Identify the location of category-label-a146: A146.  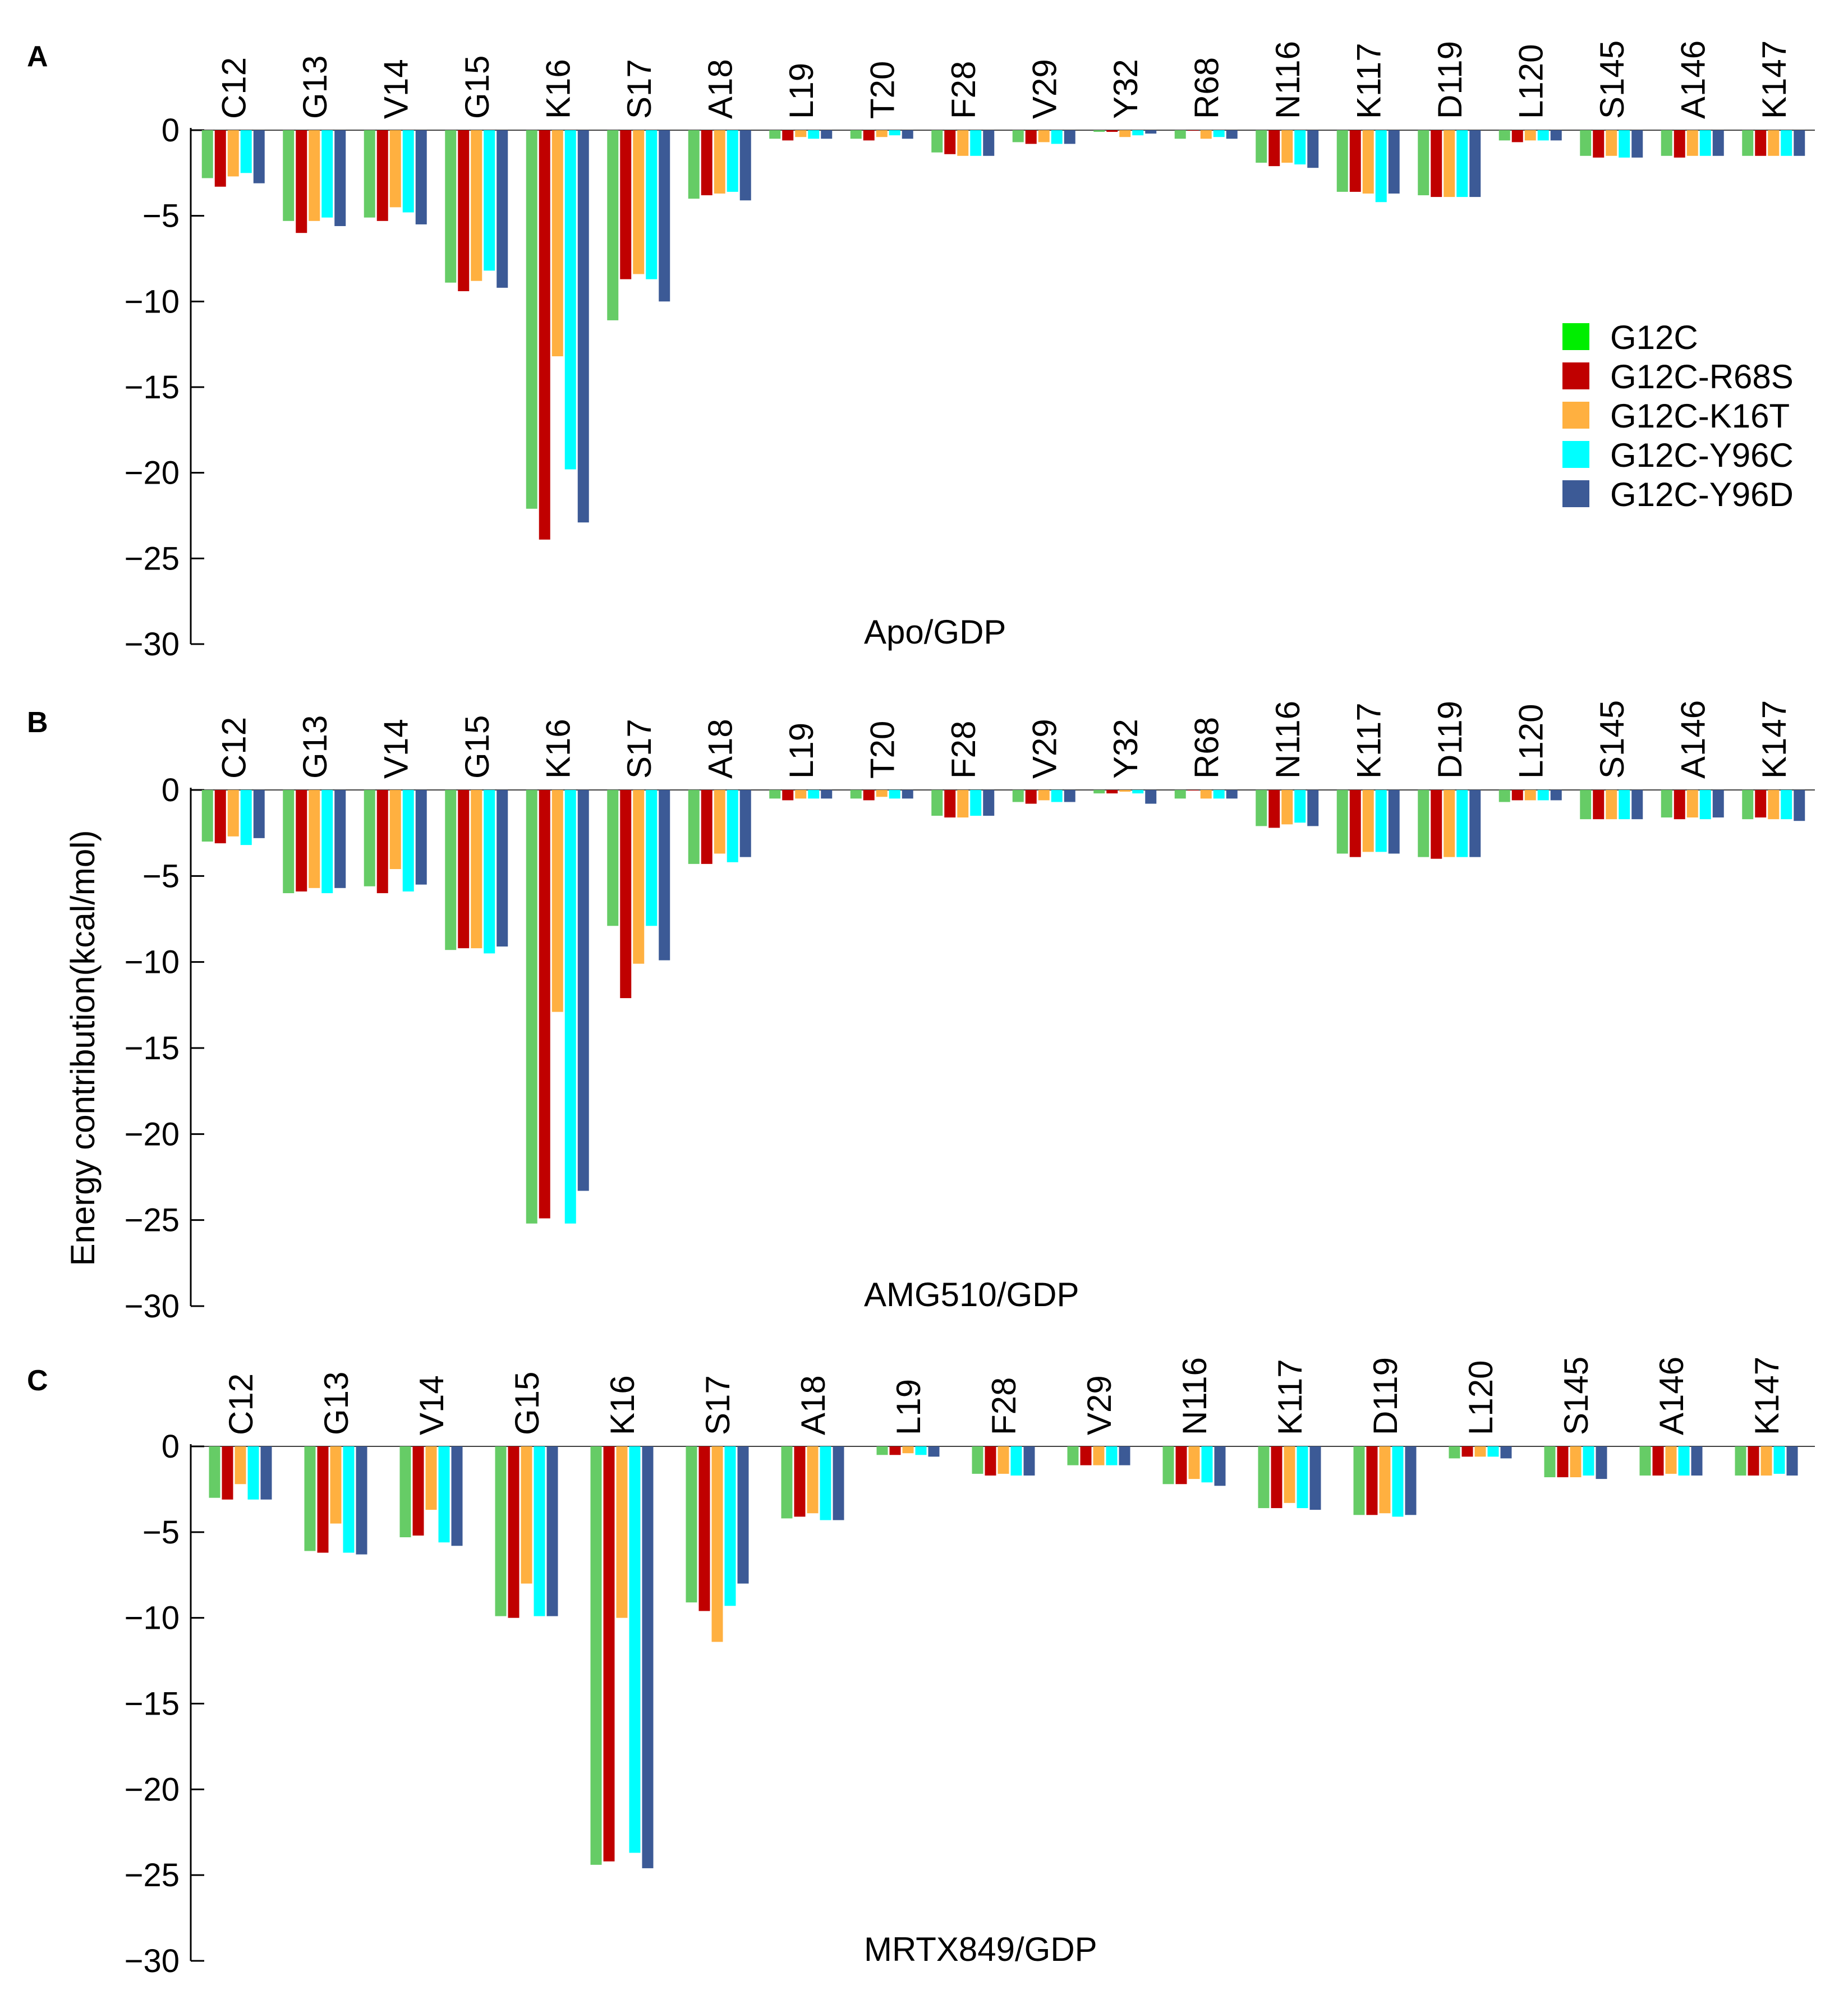
(1693, 739).